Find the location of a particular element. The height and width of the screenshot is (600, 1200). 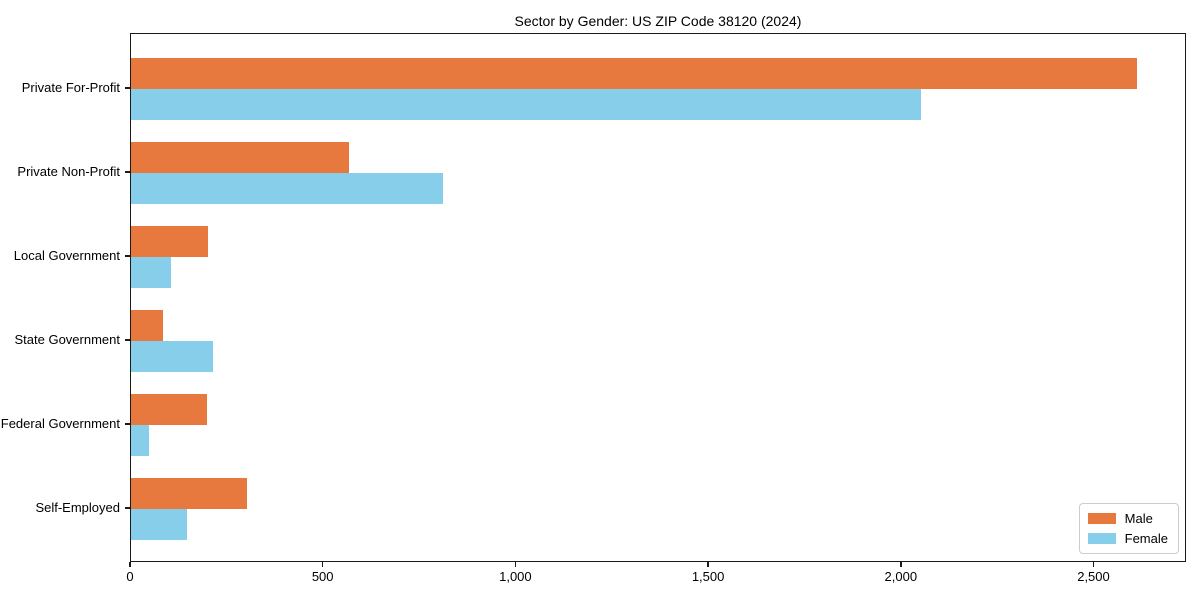

x-tick-label: 0 is located at coordinates (130, 576).